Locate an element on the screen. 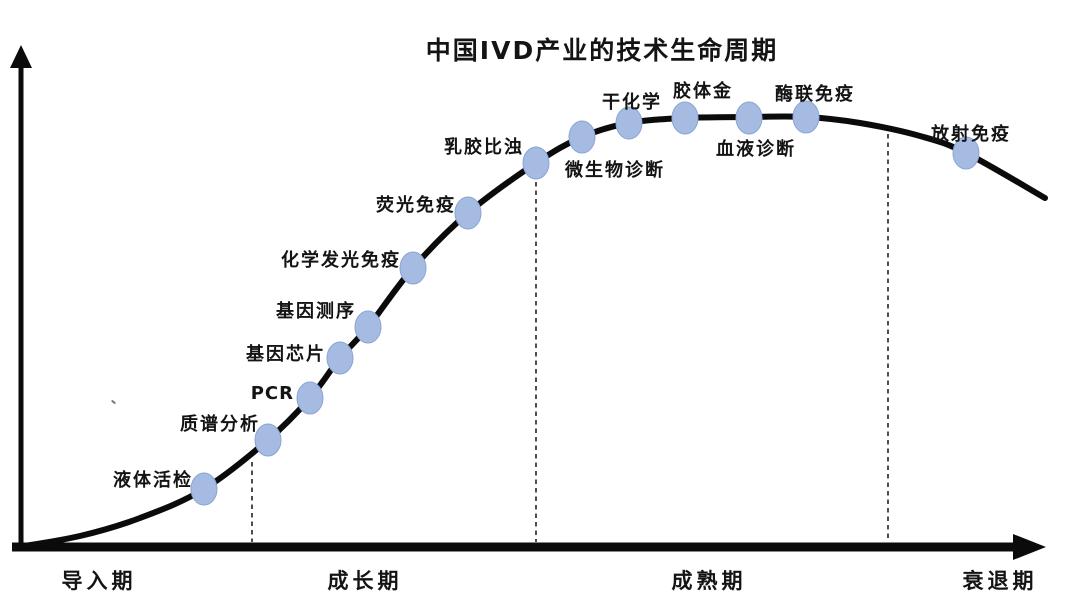 The image size is (1080, 616). point-label-13: 酶联免疫 is located at coordinates (815, 94).